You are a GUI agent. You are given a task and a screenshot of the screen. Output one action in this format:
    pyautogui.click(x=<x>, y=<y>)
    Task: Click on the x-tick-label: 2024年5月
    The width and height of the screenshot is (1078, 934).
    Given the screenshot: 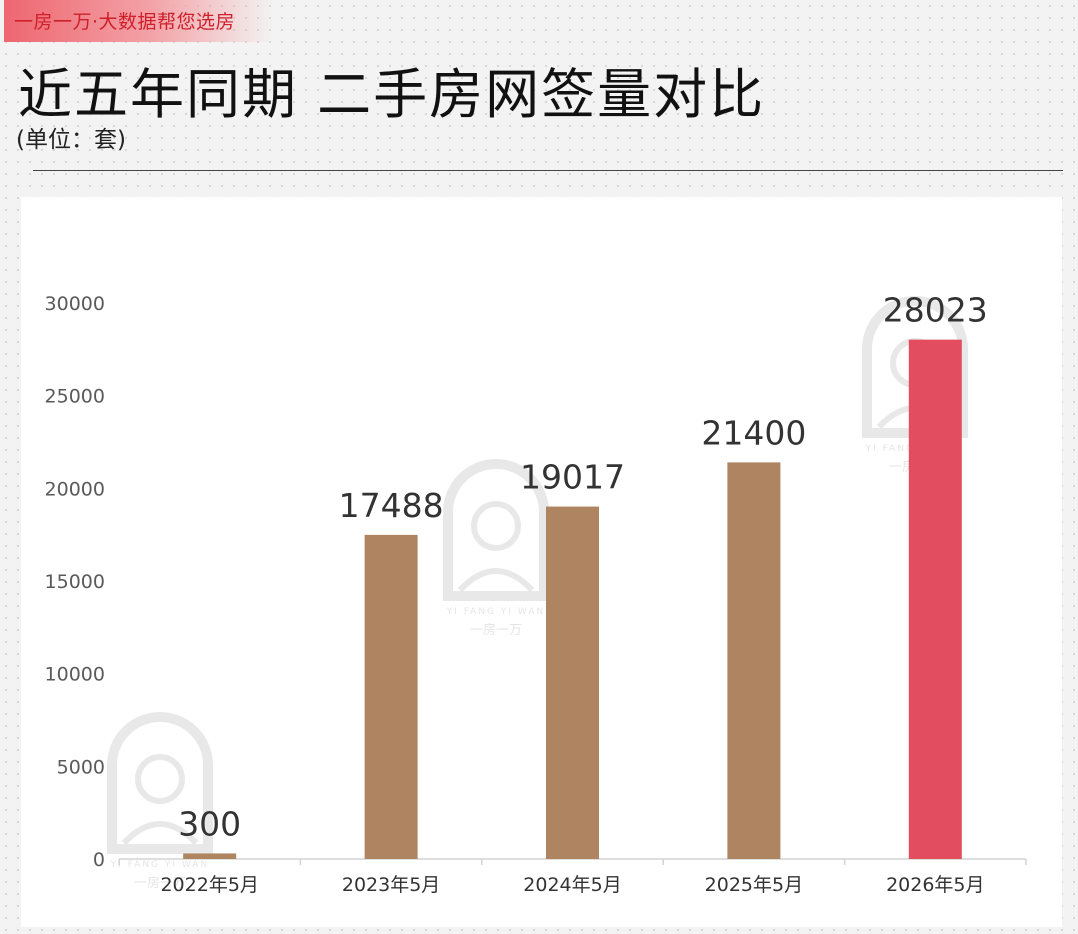 What is the action you would take?
    pyautogui.click(x=572, y=885)
    